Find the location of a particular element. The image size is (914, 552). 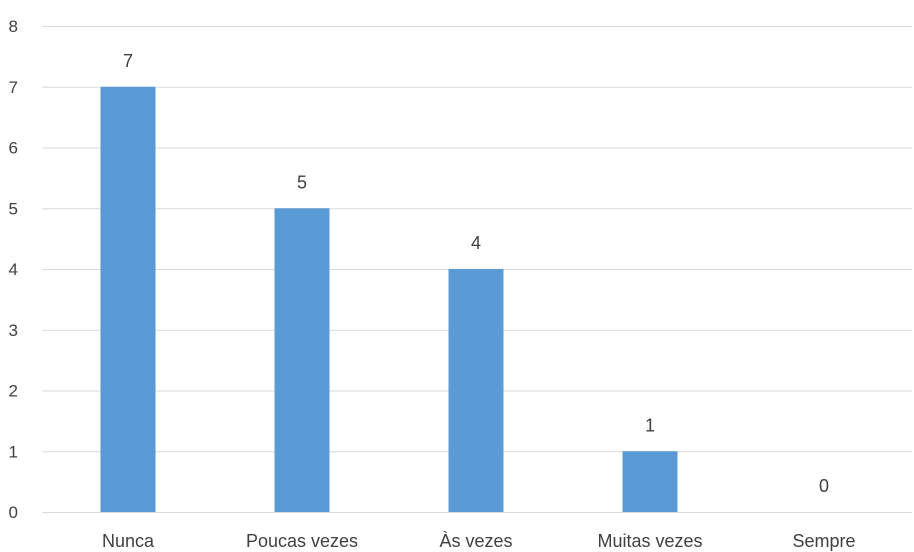

y-tick-label-5: 5 is located at coordinates (13, 208).